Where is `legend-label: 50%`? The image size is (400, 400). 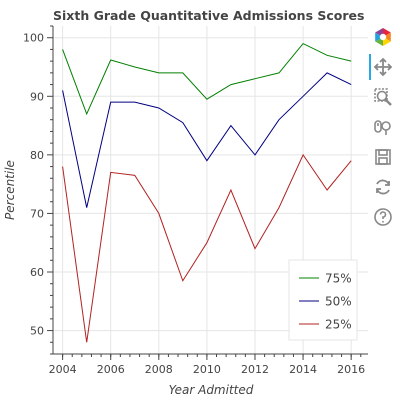
legend-label: 50% is located at coordinates (338, 302).